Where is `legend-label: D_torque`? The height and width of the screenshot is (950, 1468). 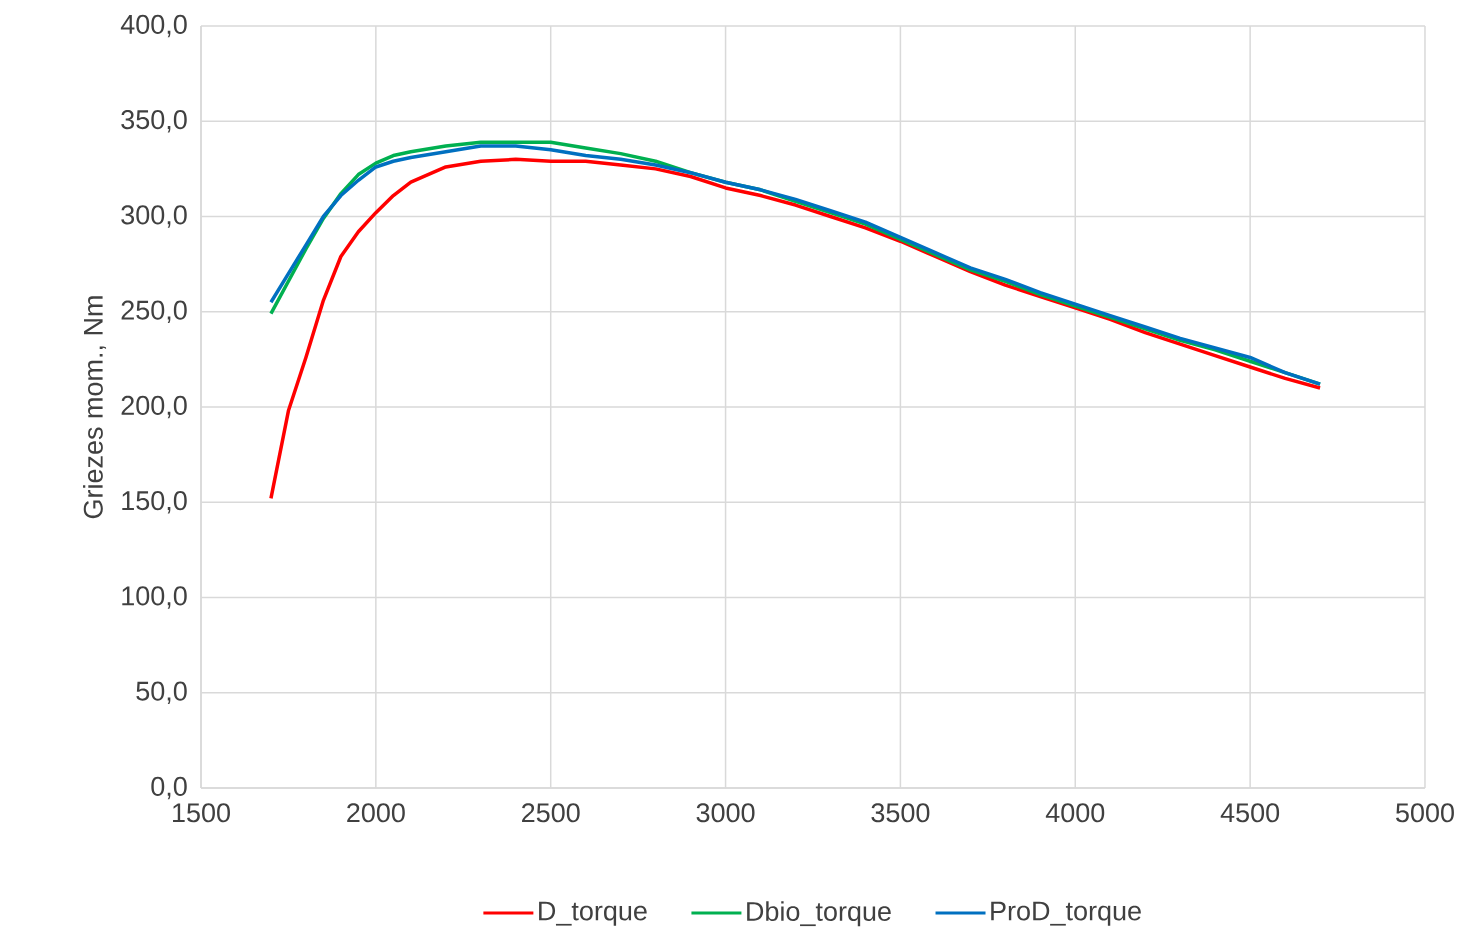
legend-label: D_torque is located at coordinates (593, 913).